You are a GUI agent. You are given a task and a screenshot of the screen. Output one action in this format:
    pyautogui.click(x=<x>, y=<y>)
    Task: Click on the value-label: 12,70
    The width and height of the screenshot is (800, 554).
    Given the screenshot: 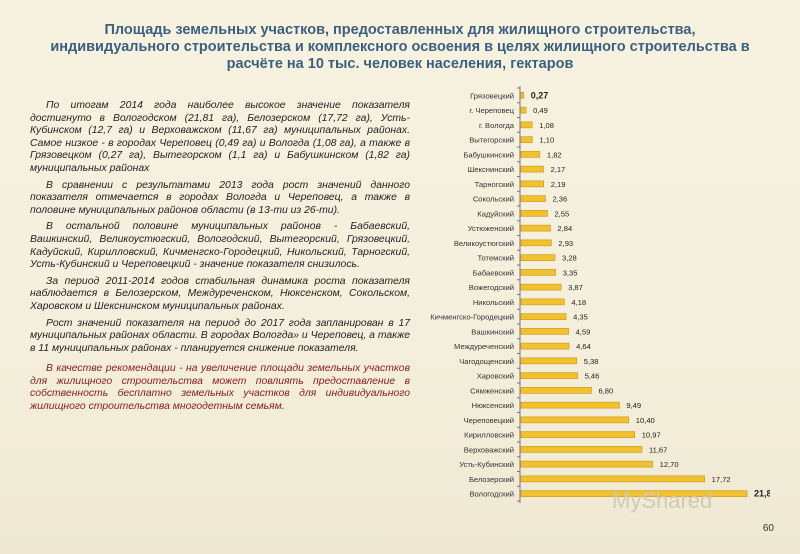 What is the action you would take?
    pyautogui.click(x=669, y=464)
    